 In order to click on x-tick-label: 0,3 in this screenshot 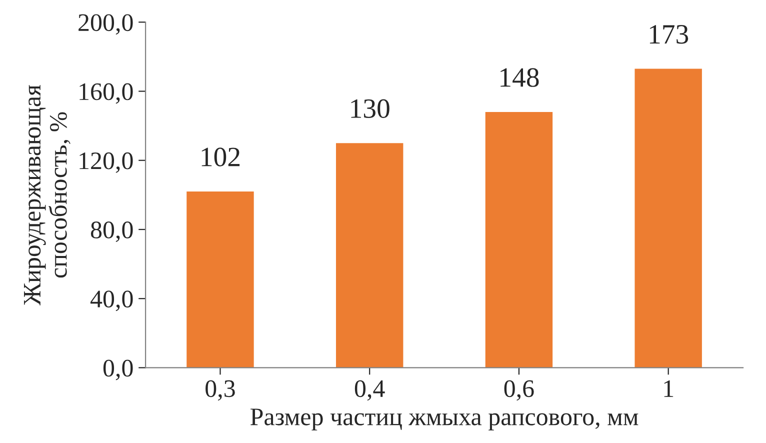, I will do `click(220, 390)`.